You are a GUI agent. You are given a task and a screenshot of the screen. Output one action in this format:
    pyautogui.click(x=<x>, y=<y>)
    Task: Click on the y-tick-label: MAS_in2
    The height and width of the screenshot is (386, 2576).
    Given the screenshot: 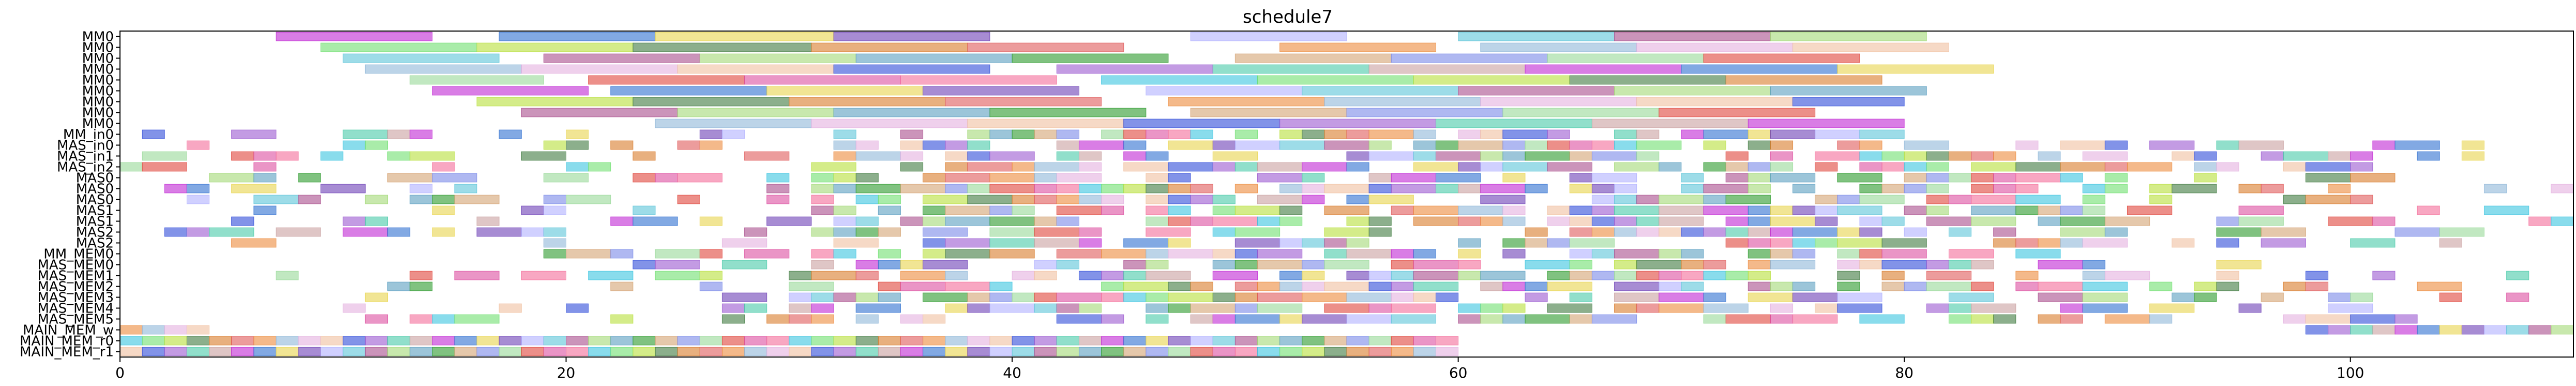 What is the action you would take?
    pyautogui.click(x=85, y=168)
    